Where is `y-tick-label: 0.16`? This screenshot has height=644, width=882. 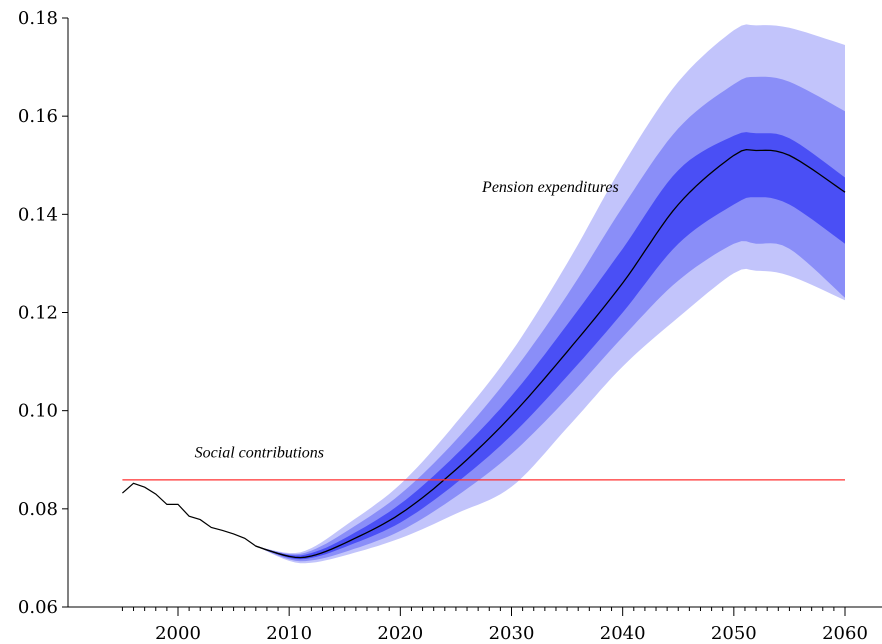
y-tick-label: 0.16 is located at coordinates (38, 116).